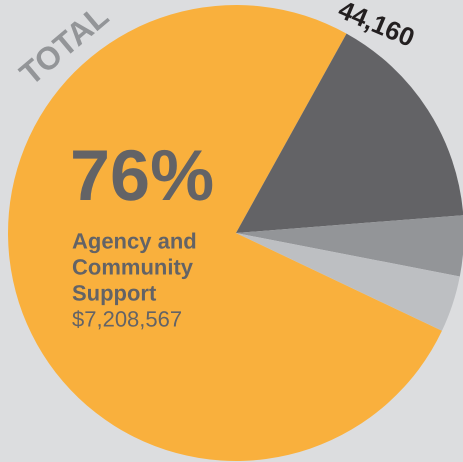 The width and height of the screenshot is (463, 462). I want to click on text: 44,160, so click(376, 26).